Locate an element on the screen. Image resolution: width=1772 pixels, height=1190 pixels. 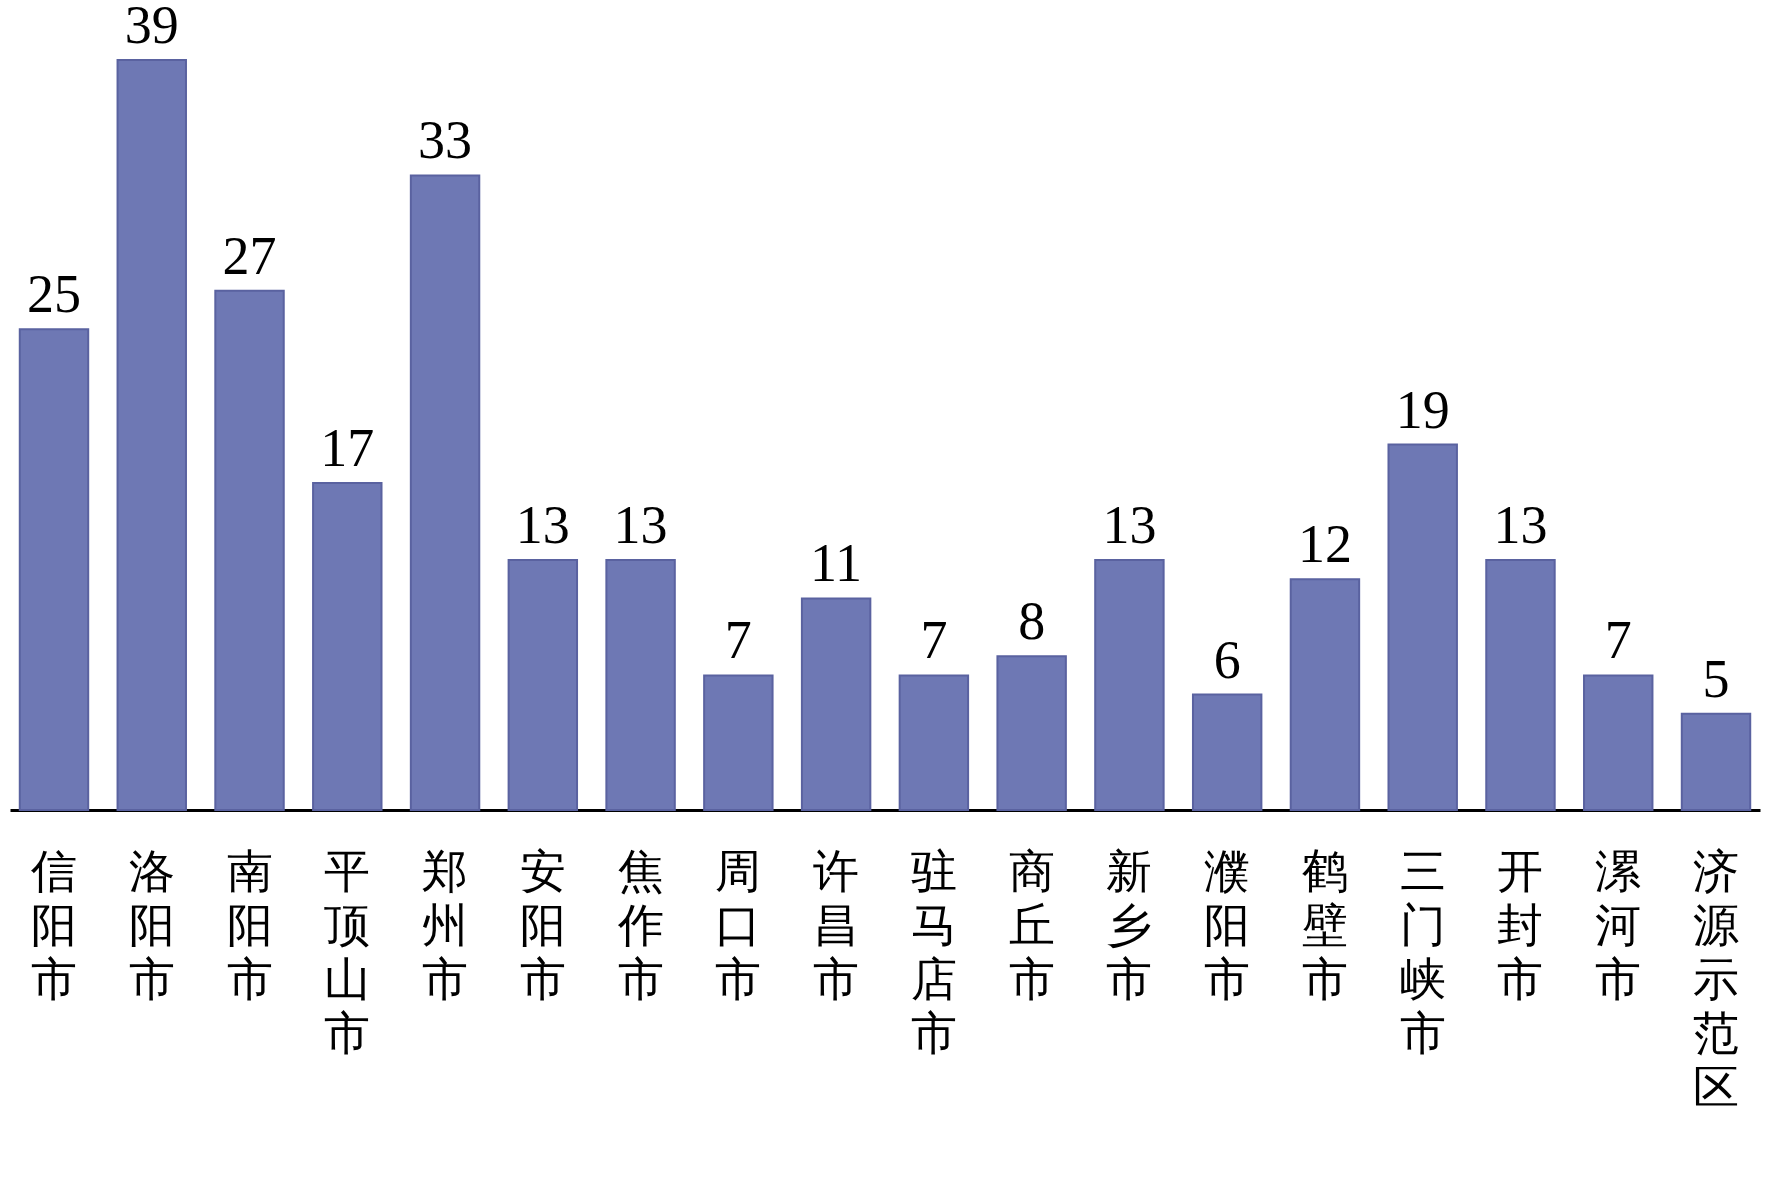
x-tick-label: 漯河市 is located at coordinates (1618, 925).